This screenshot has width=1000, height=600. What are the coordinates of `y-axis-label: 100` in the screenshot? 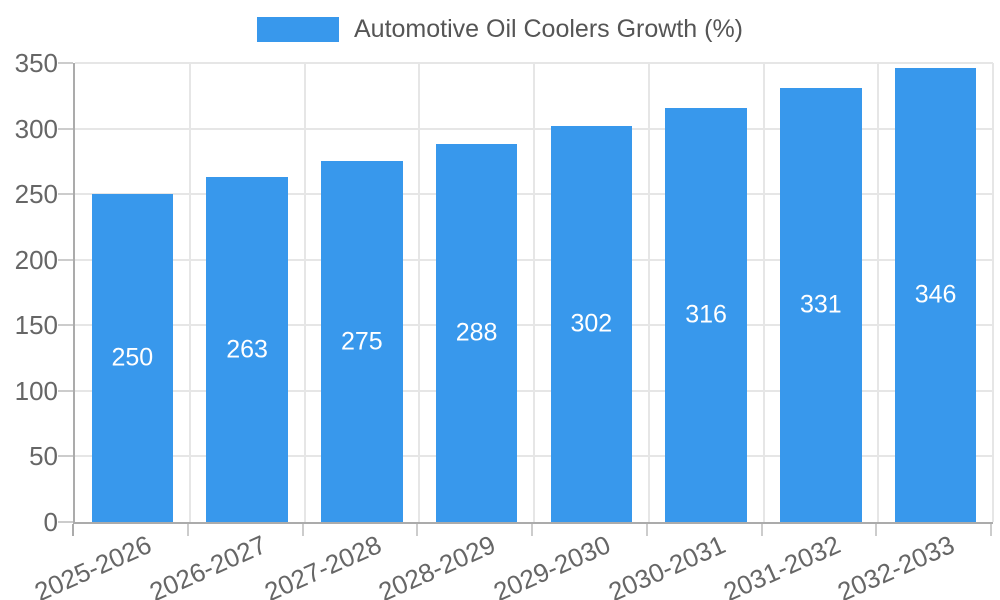 It's located at (36, 390).